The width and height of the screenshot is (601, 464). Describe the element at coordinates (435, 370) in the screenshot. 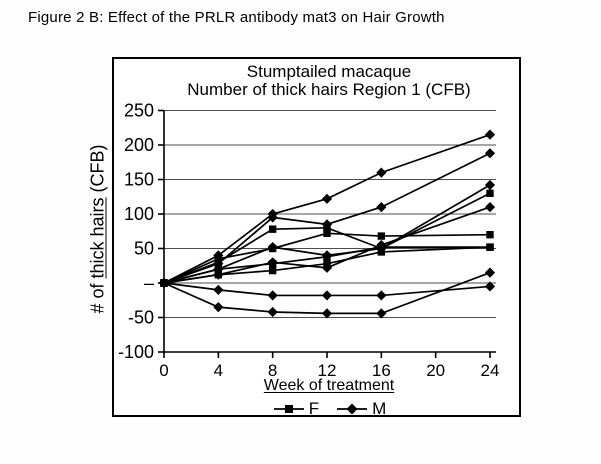

I see `x-tick-label-20: 20` at that location.